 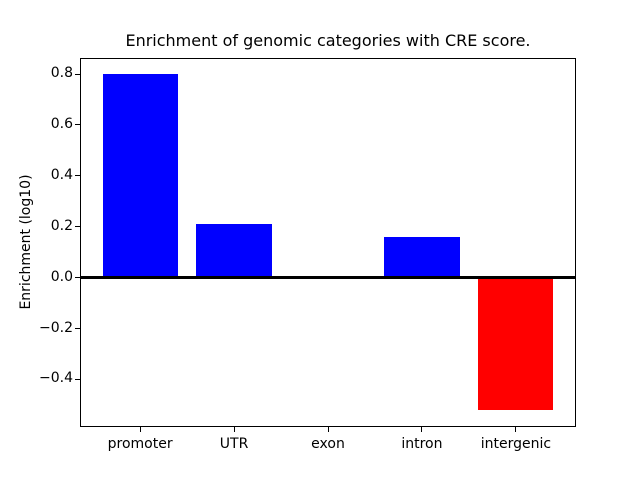 What do you see at coordinates (140, 176) in the screenshot?
I see `bar-promoter` at bounding box center [140, 176].